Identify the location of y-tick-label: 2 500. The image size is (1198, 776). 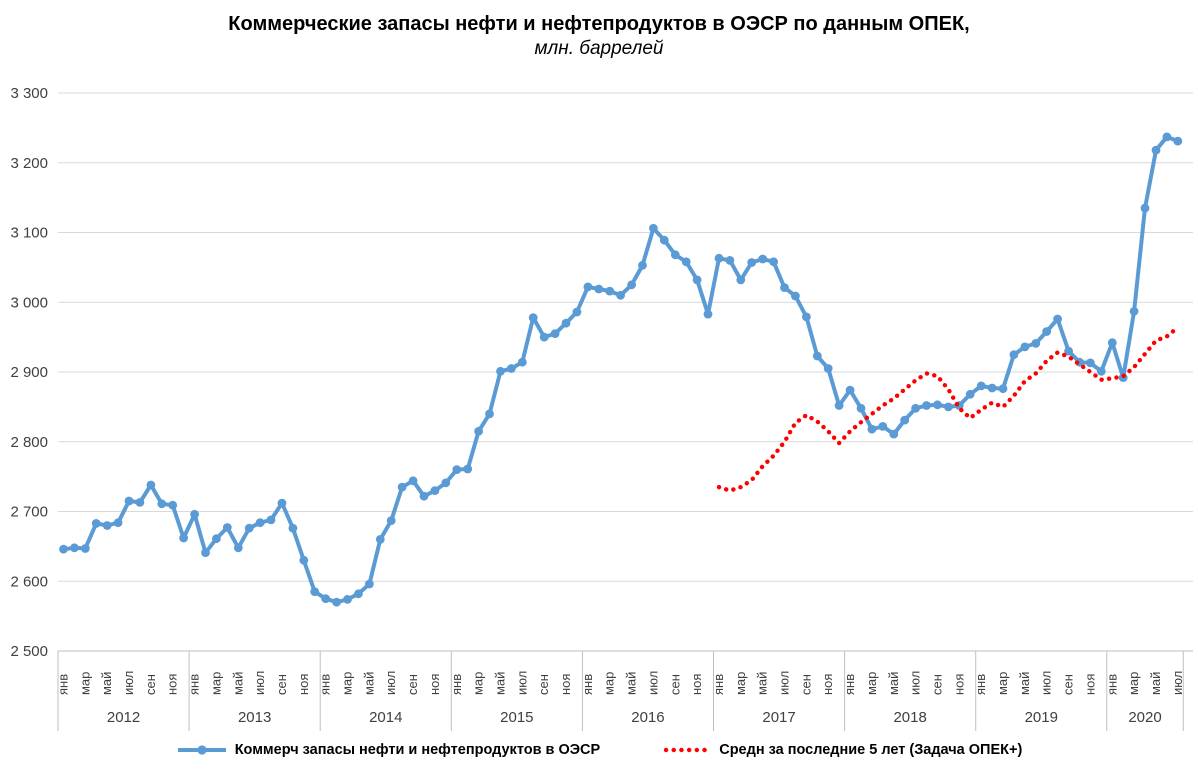
(29, 651).